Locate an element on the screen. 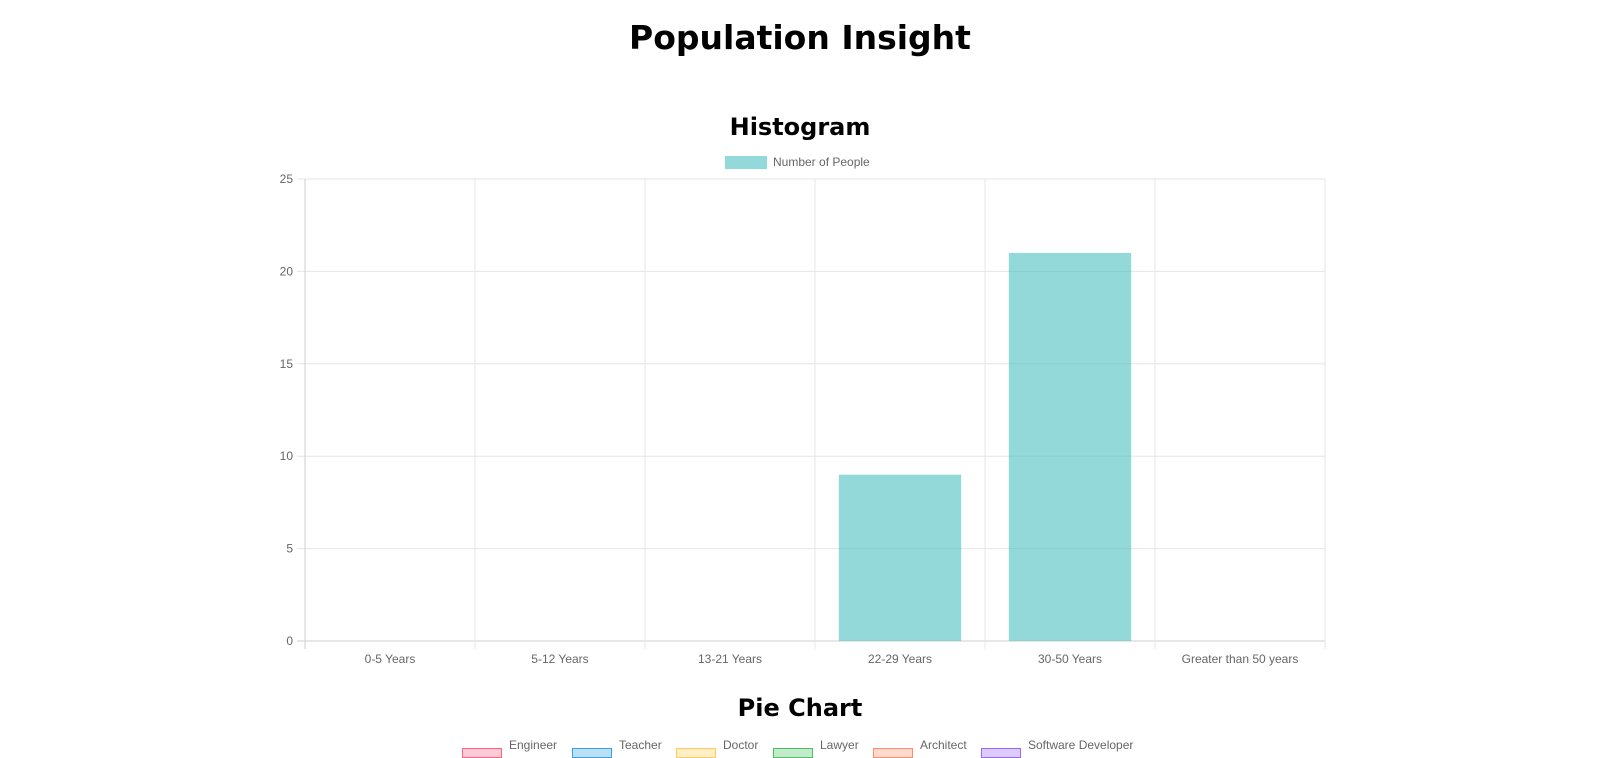 The height and width of the screenshot is (758, 1600). x-tick-label: 13-21 Years is located at coordinates (730, 659).